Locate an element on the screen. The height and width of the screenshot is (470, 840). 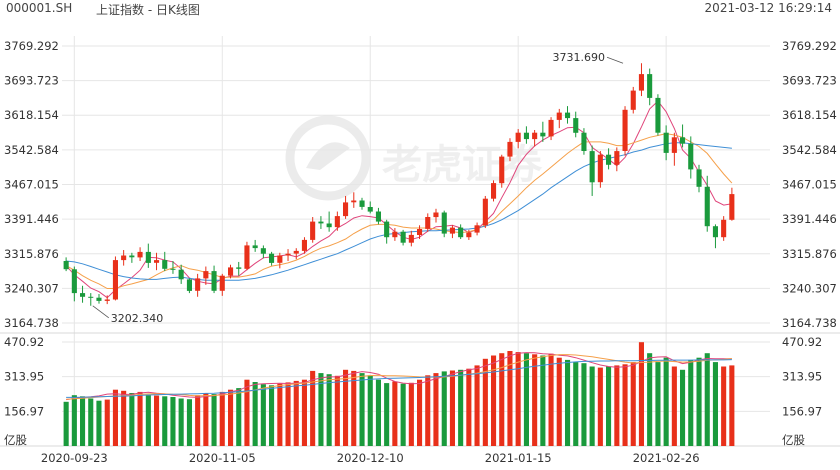
annotation-leader is located at coordinates (101, 312).